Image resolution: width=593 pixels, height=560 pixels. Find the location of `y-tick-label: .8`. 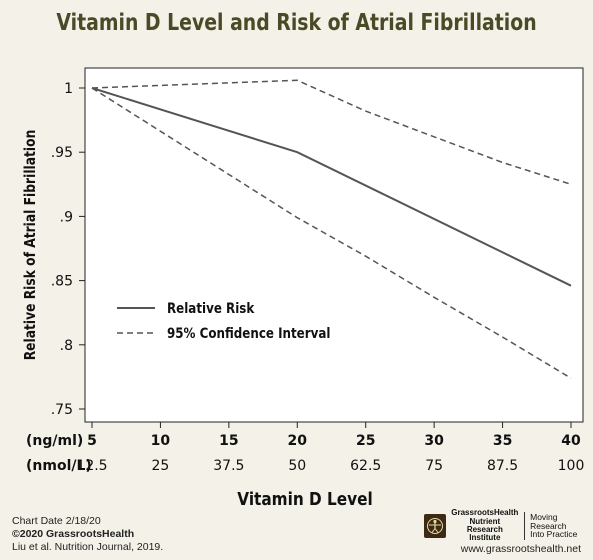

y-tick-label: .8 is located at coordinates (66, 346).